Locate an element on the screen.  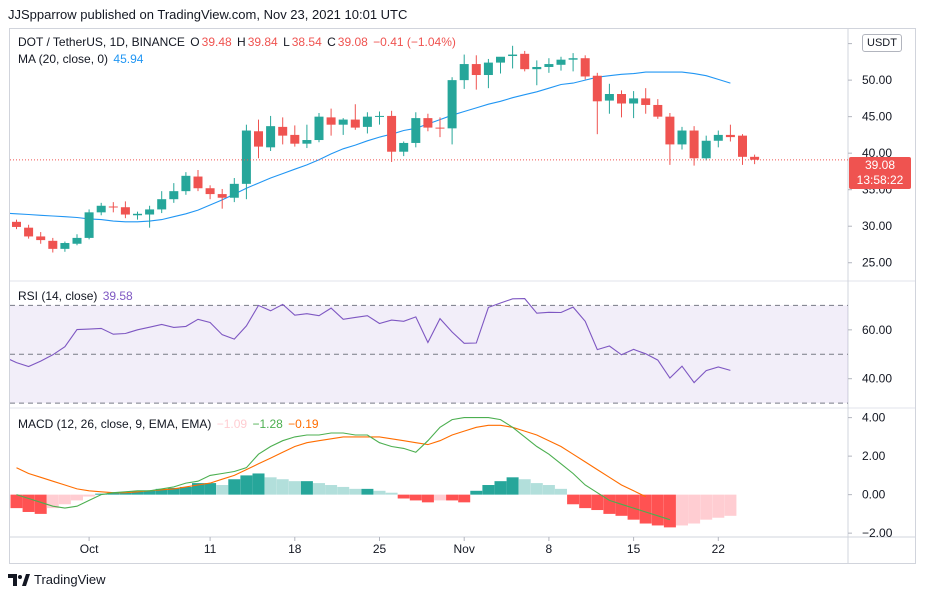
ma-value: 45.94 is located at coordinates (128, 59).